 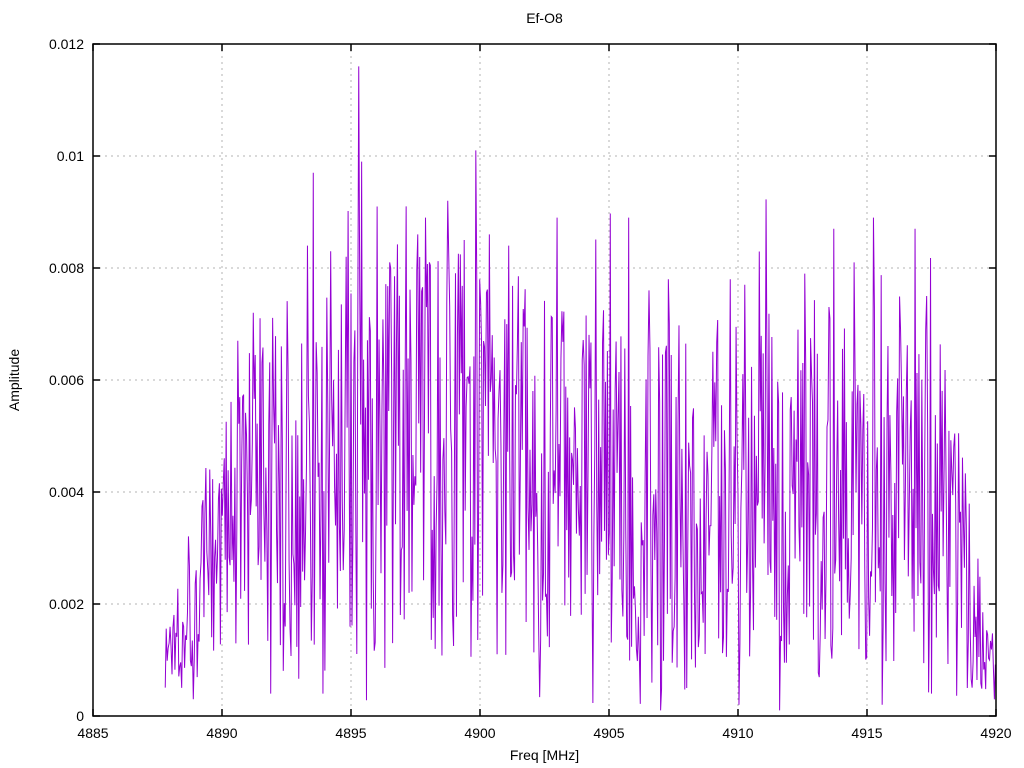 I want to click on x-tick-label: 4910, so click(x=737, y=733).